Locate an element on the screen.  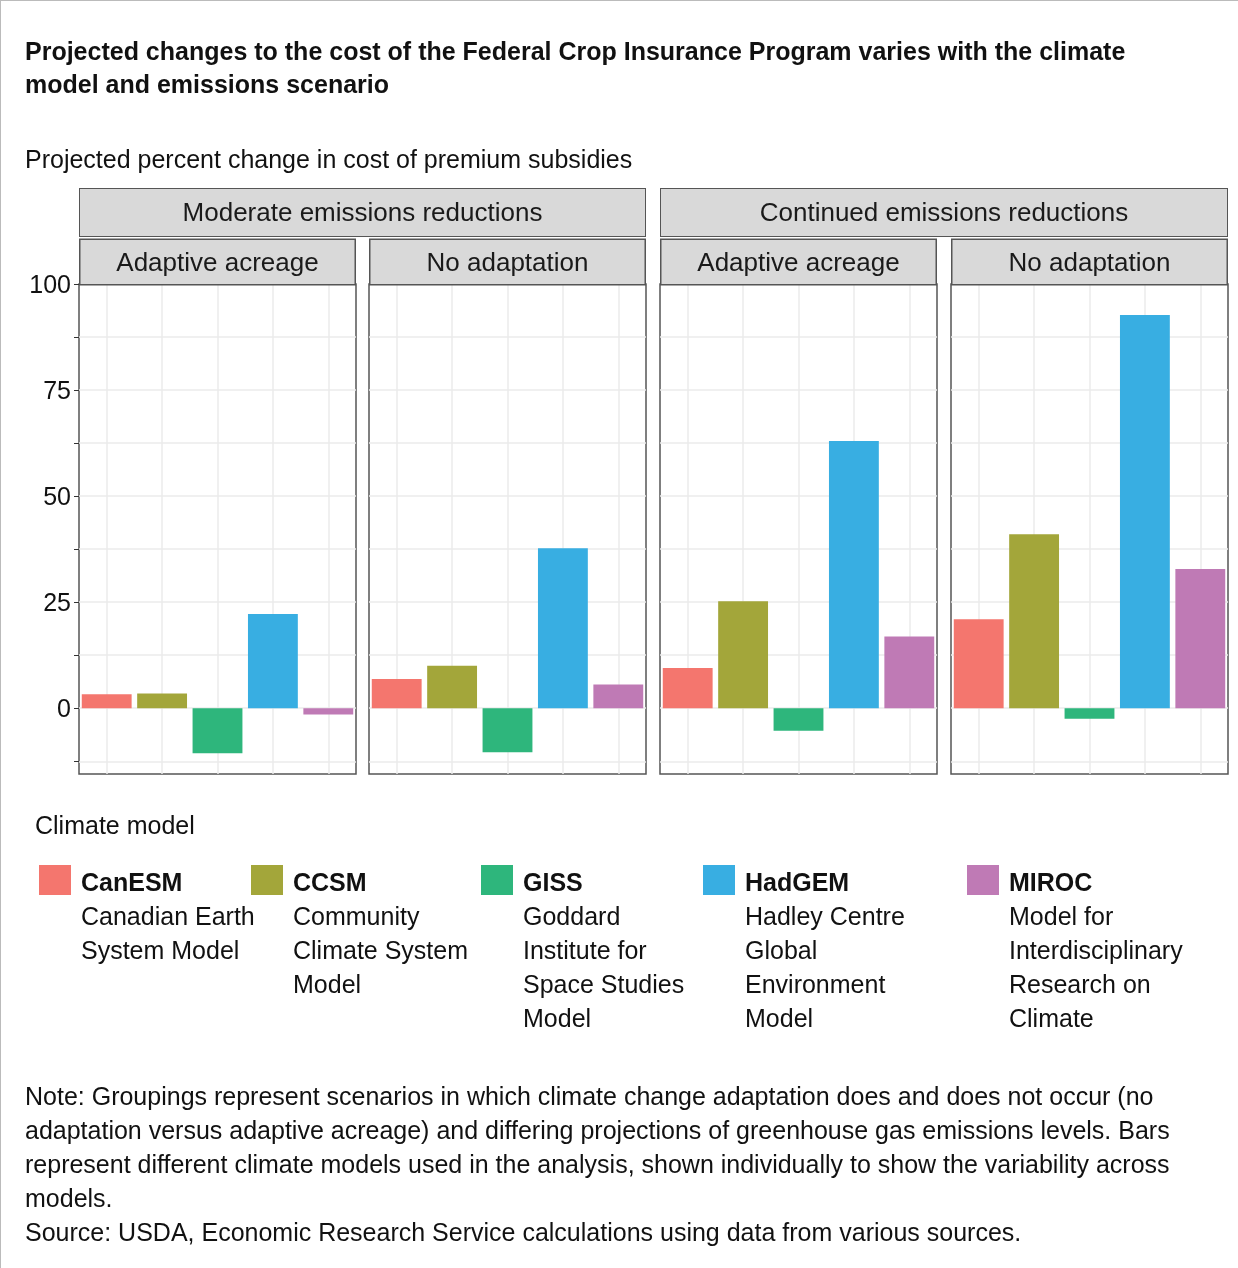
legend-title: Climate model is located at coordinates (115, 825).